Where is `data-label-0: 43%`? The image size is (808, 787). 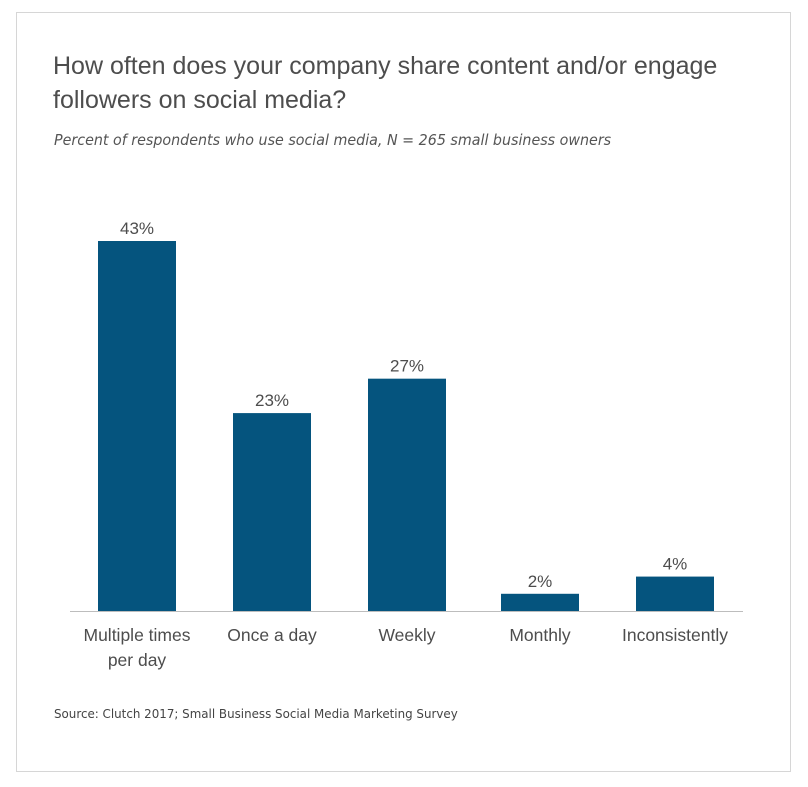 data-label-0: 43% is located at coordinates (137, 228).